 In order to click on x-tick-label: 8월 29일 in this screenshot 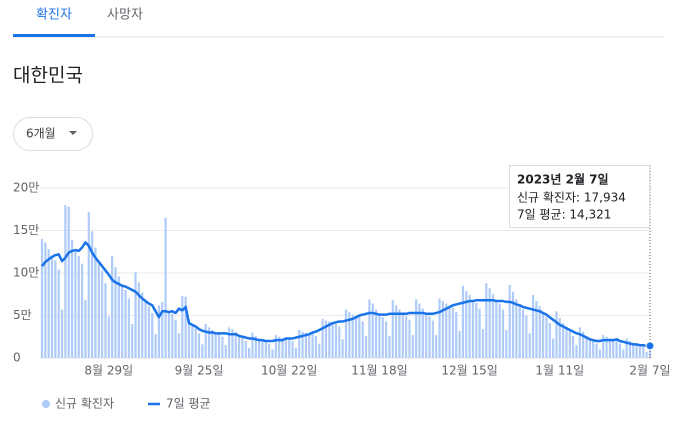, I will do `click(108, 371)`.